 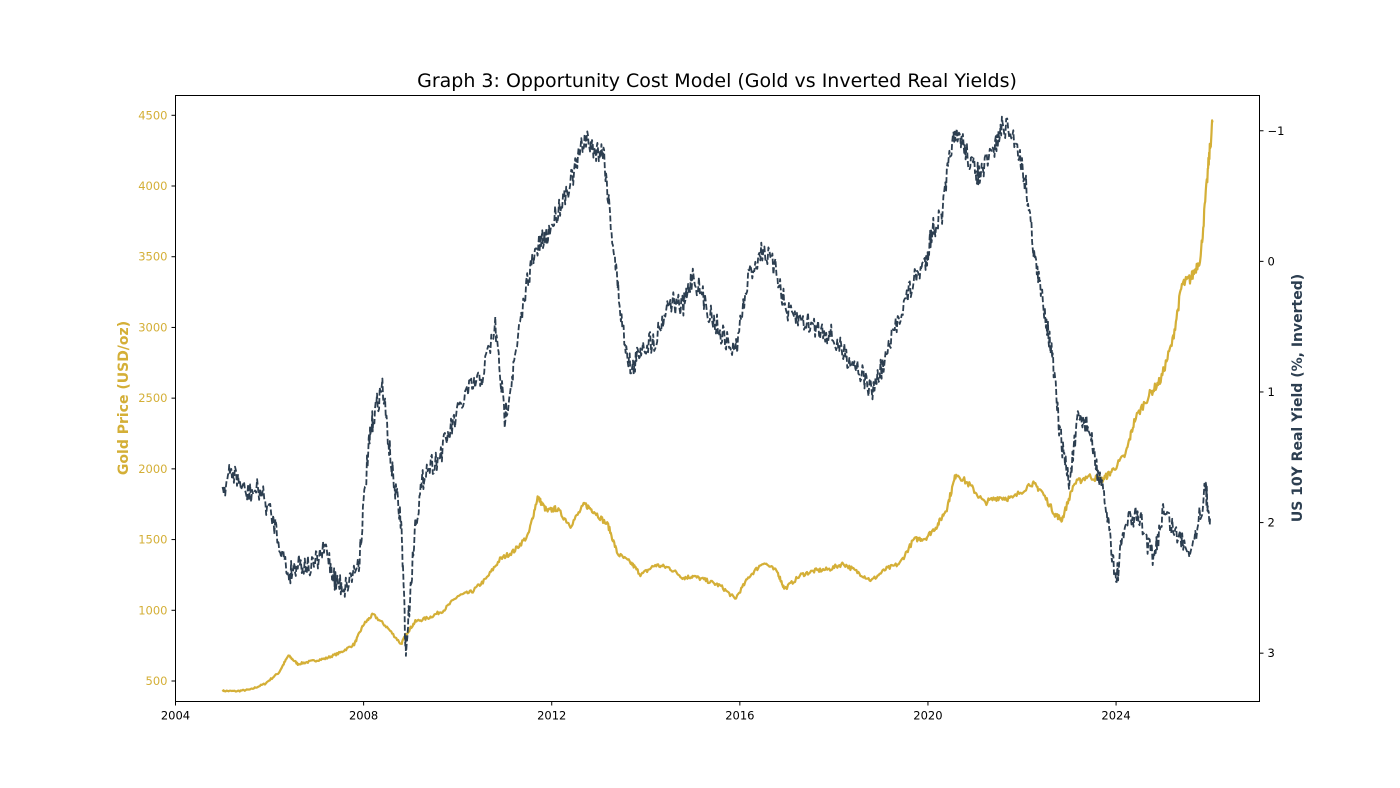 What do you see at coordinates (1298, 398) in the screenshot?
I see `y-axis-right-label: US 10Y Real Yield (%, Inverted)` at bounding box center [1298, 398].